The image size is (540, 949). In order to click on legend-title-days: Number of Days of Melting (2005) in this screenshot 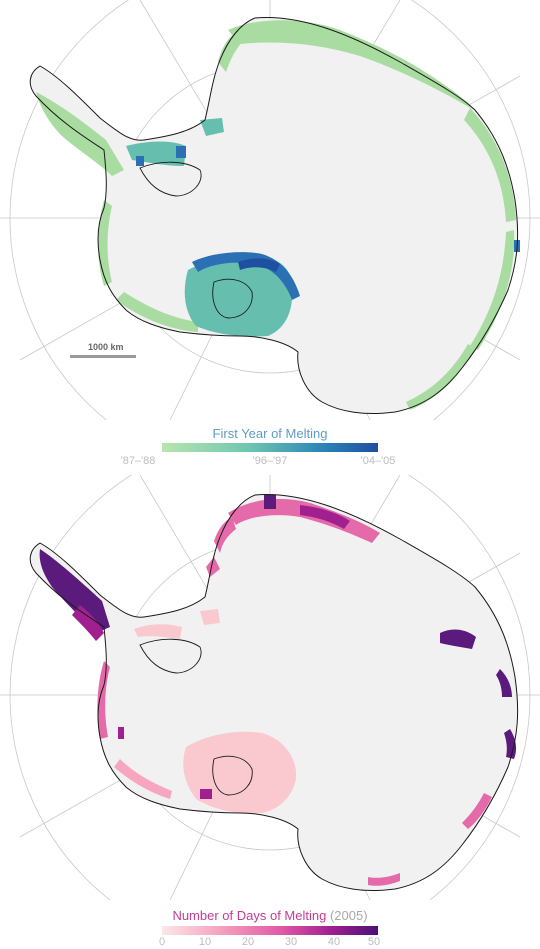, I will do `click(270, 915)`.